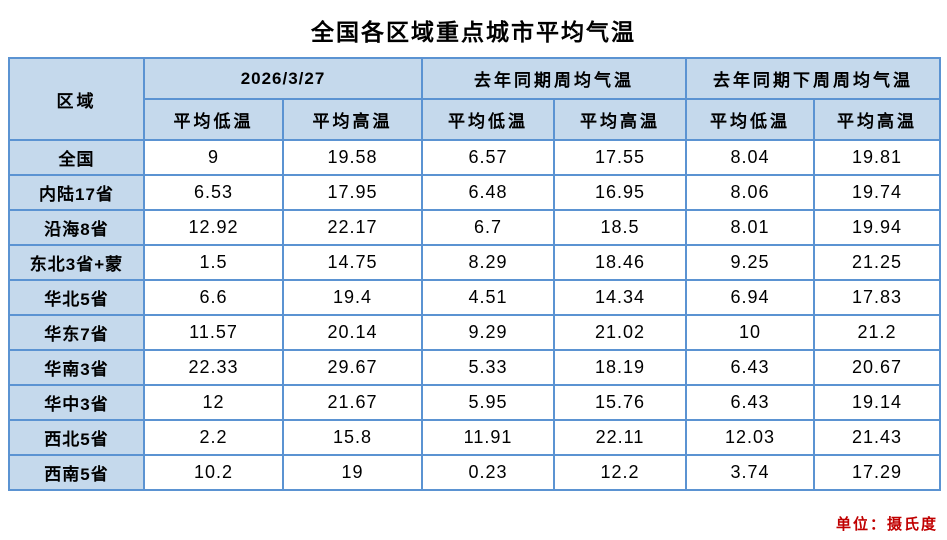  I want to click on column-group-last-year-next-week: 去年同期下周周均气温, so click(813, 78).